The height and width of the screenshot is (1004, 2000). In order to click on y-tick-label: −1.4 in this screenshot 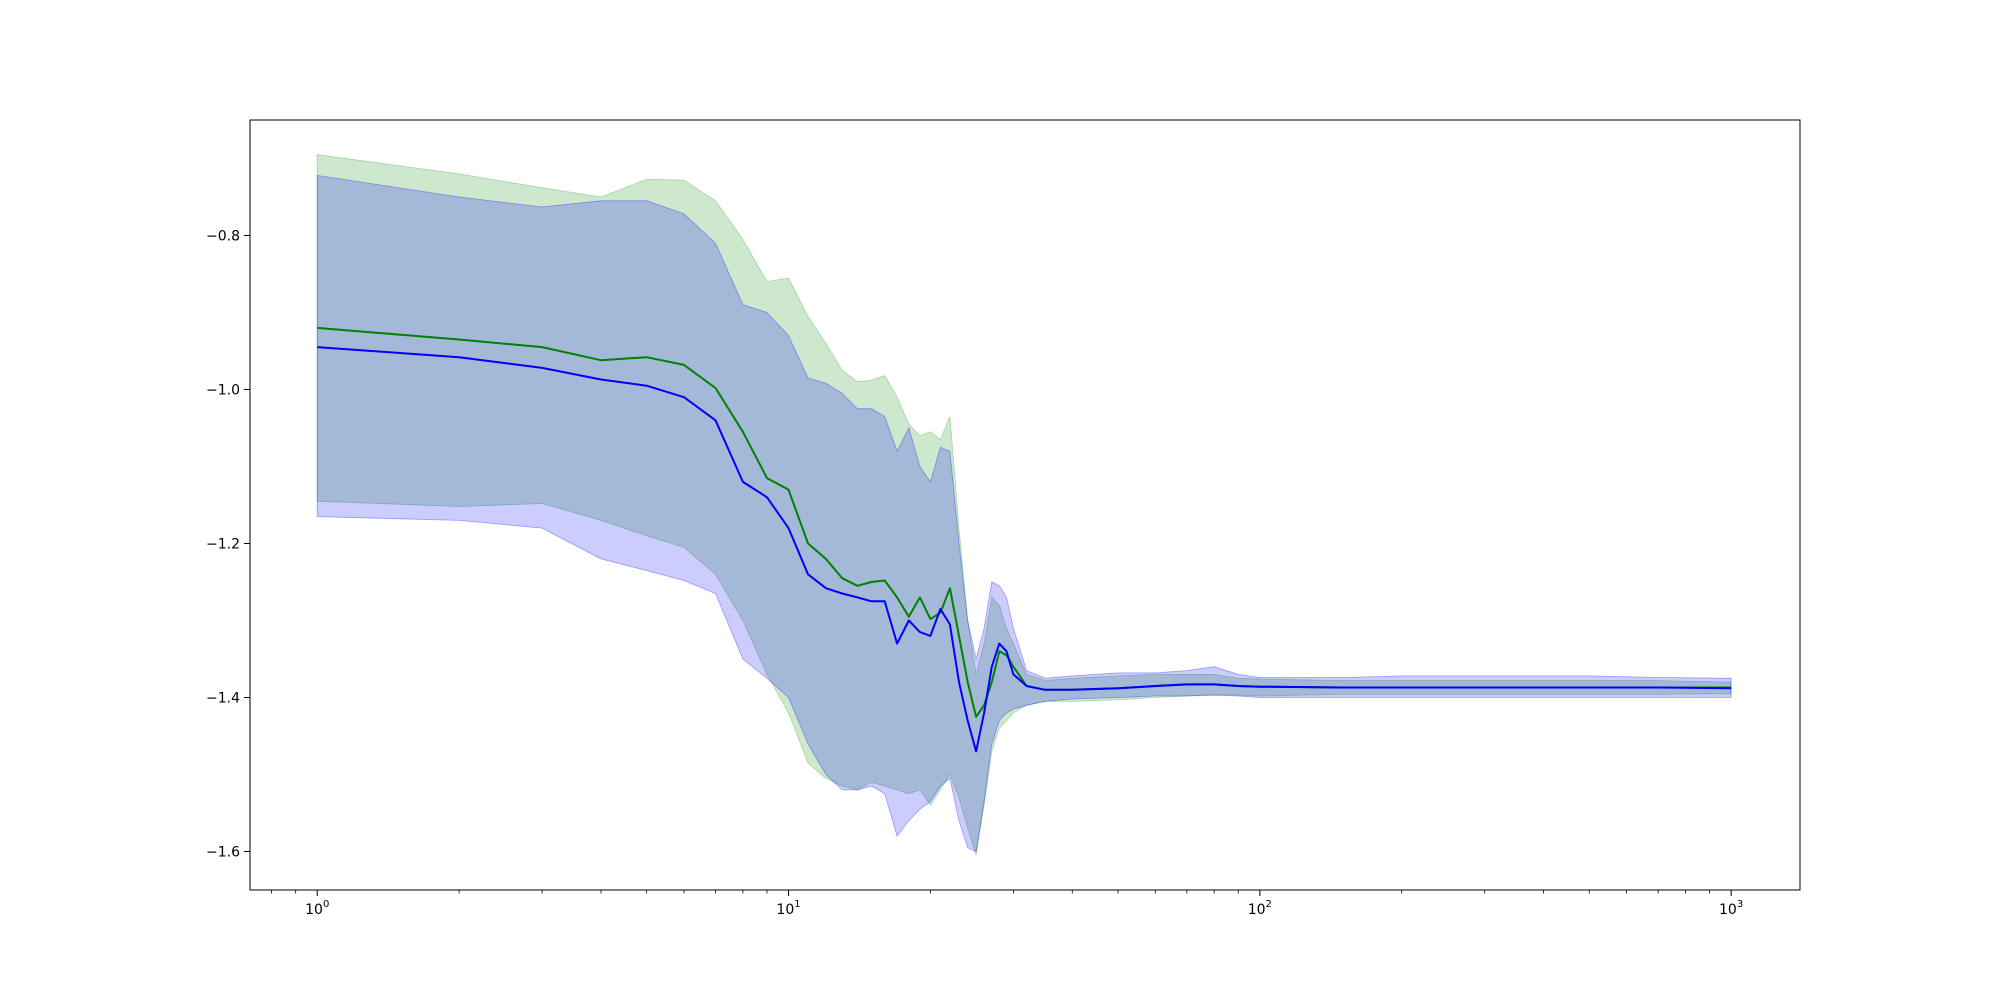, I will do `click(223, 699)`.